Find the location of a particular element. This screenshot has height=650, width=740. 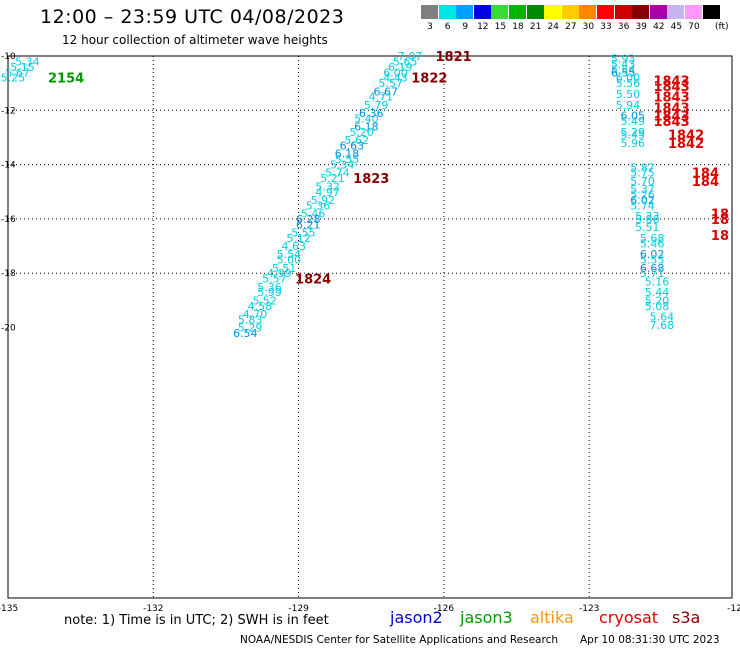

swh-value: 5.00 is located at coordinates (289, 260).